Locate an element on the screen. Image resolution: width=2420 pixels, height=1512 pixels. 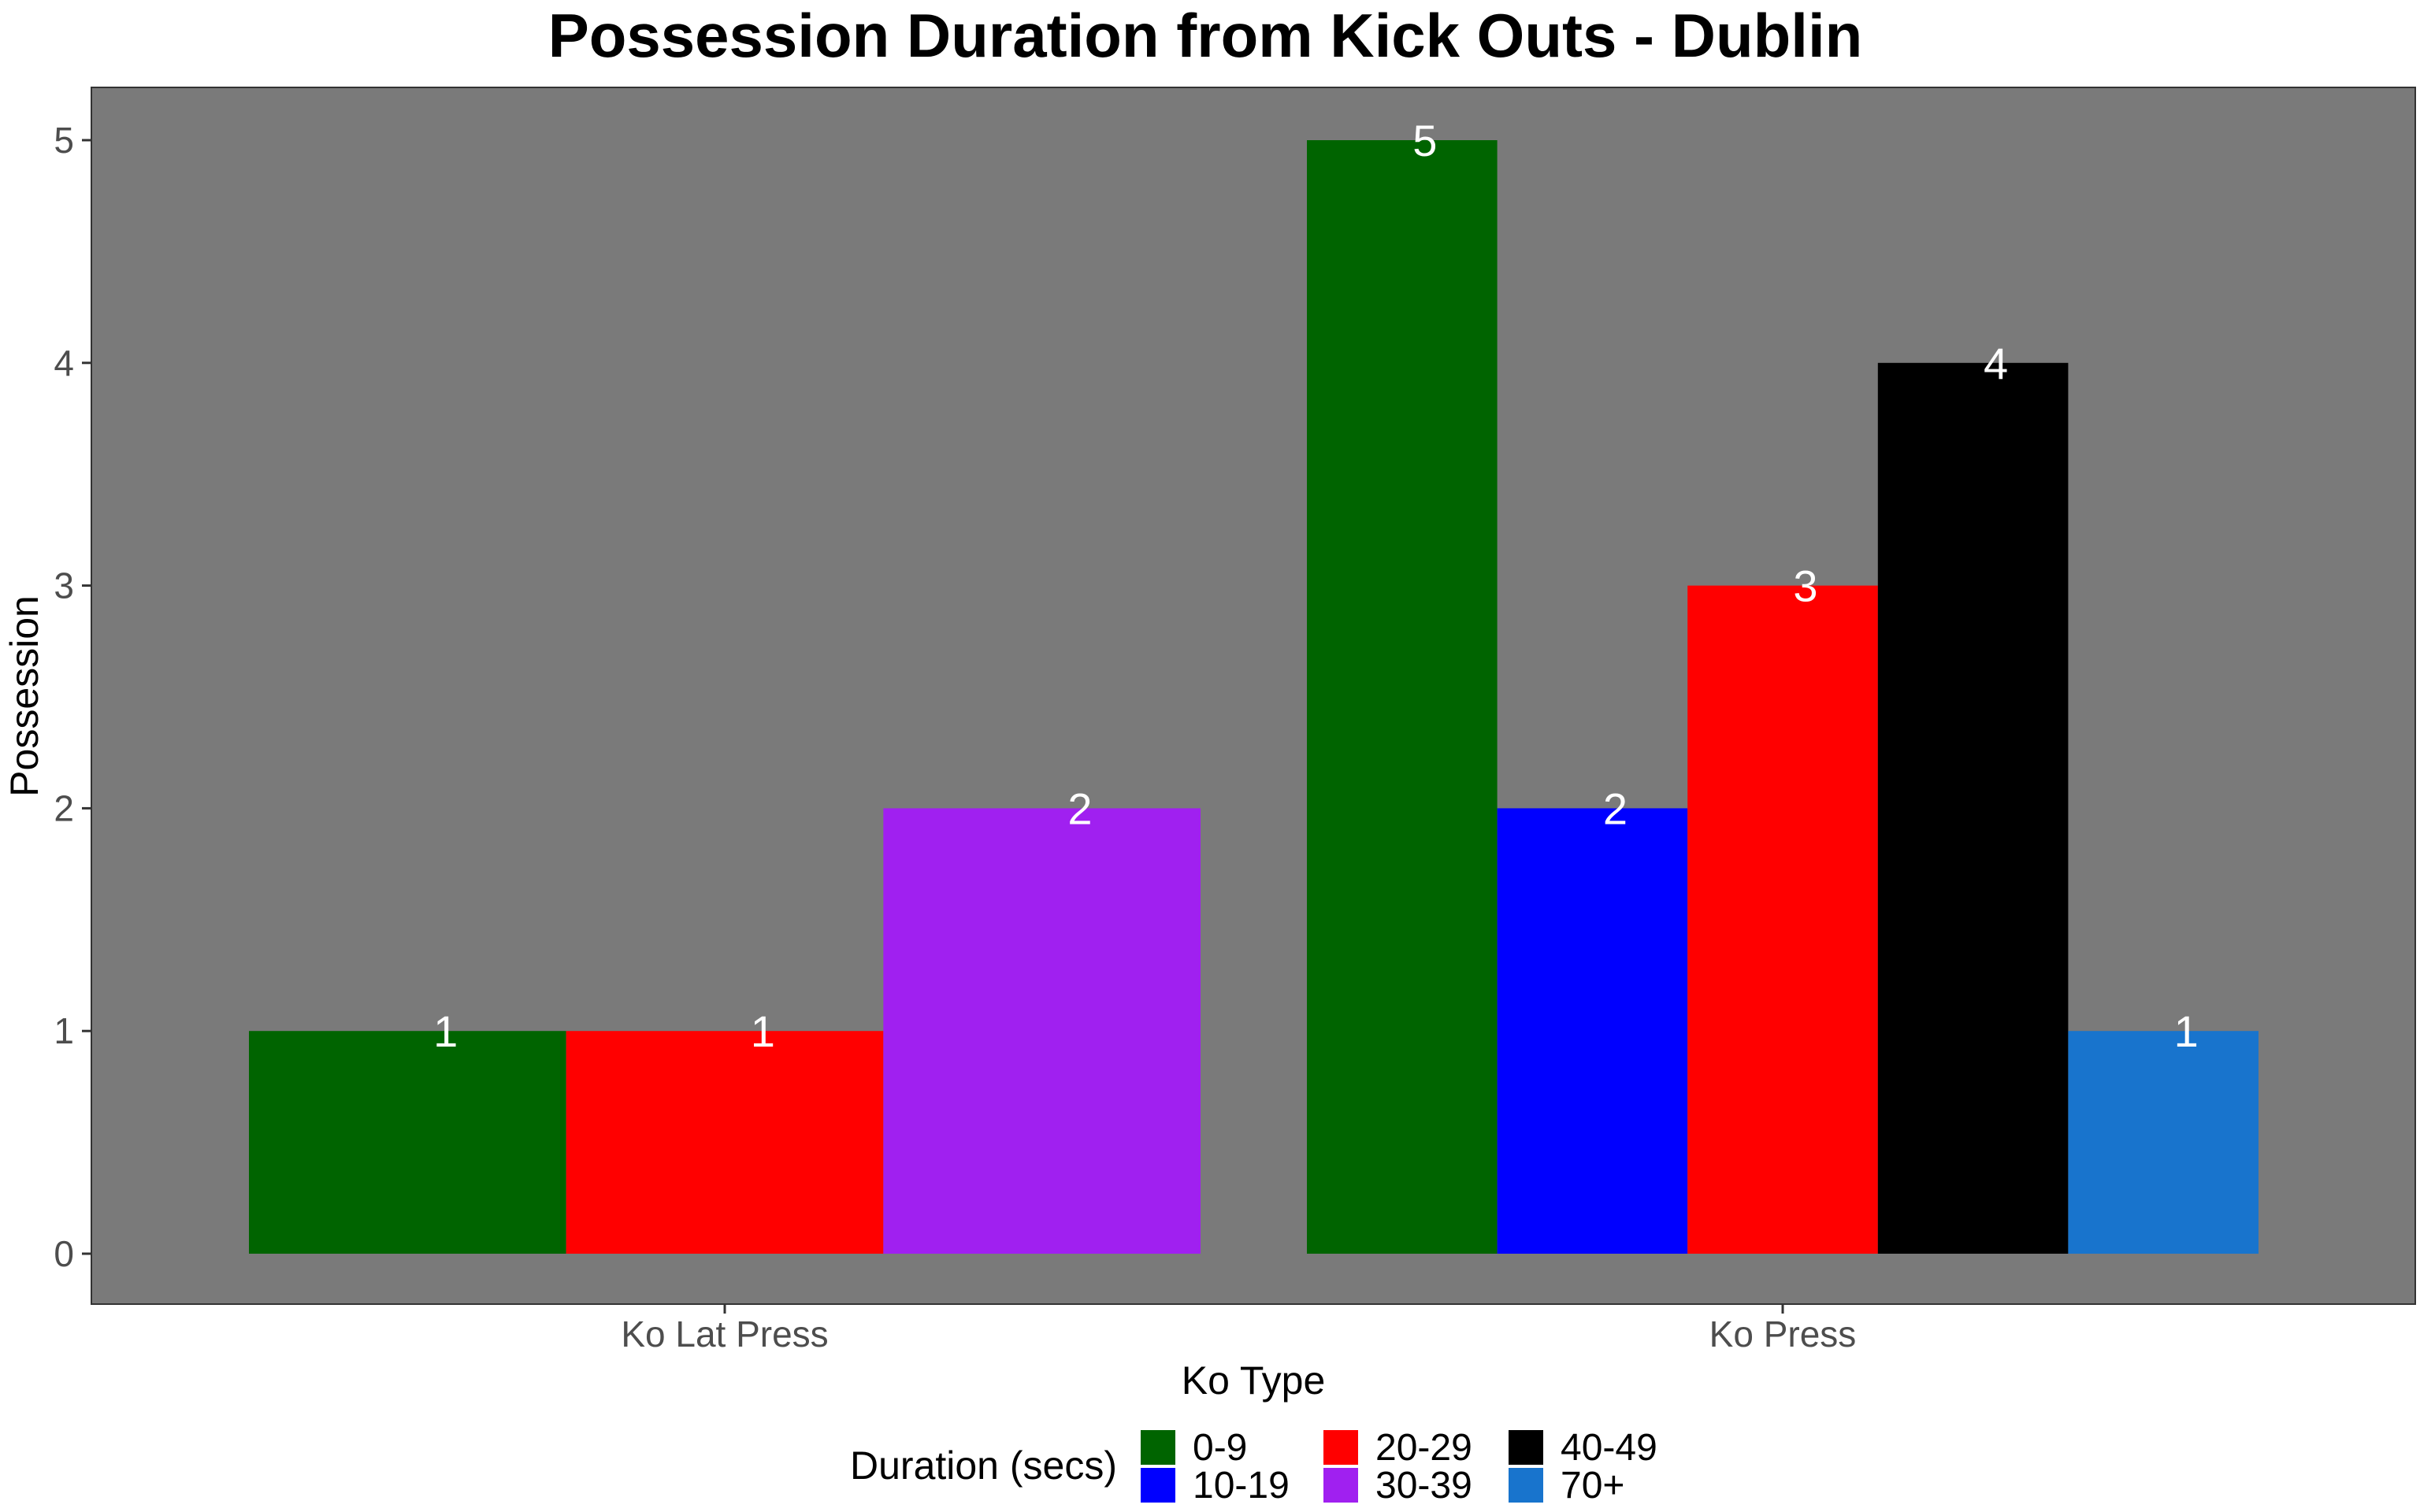
y-axis: 0 1 2 3 4 5 is located at coordinates (72, 697).